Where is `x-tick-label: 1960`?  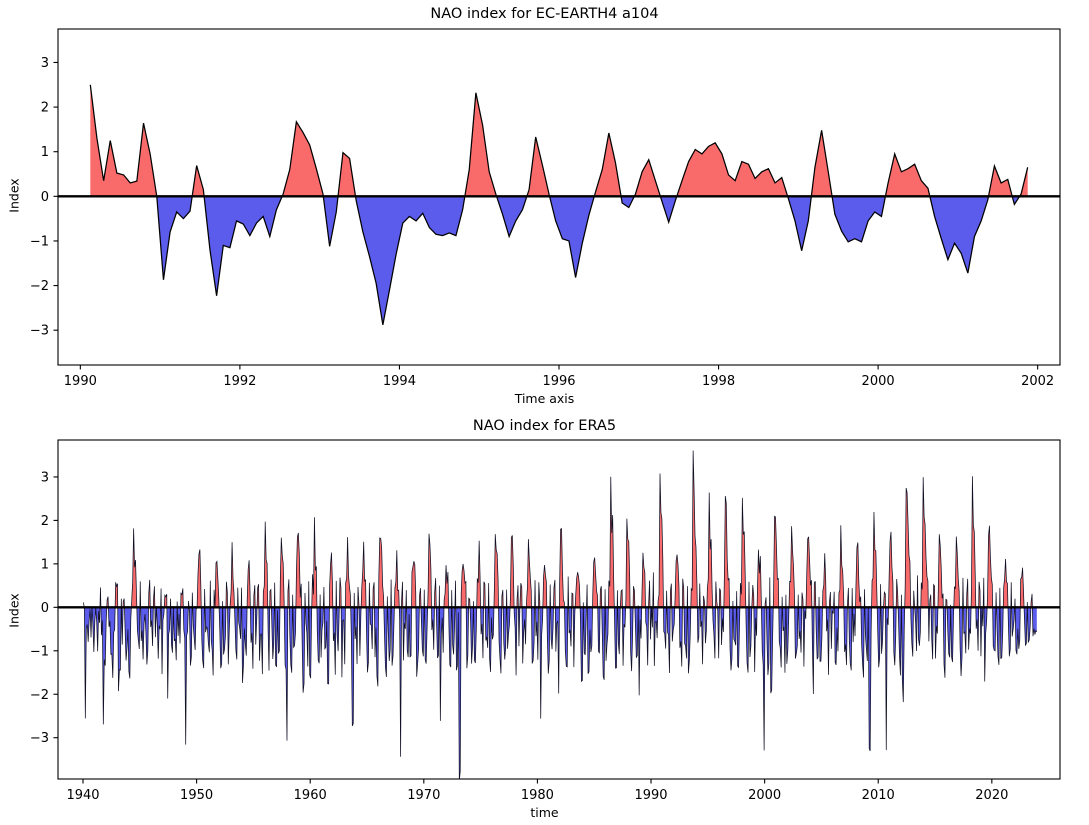
x-tick-label: 1960 is located at coordinates (310, 795).